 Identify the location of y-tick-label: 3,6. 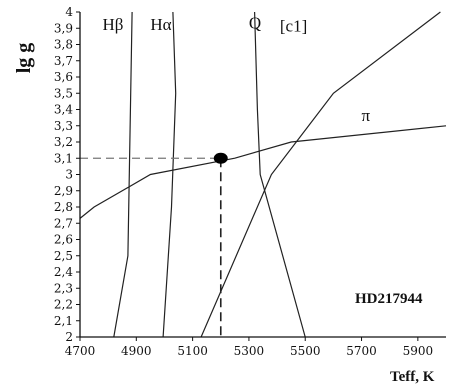
(63, 77).